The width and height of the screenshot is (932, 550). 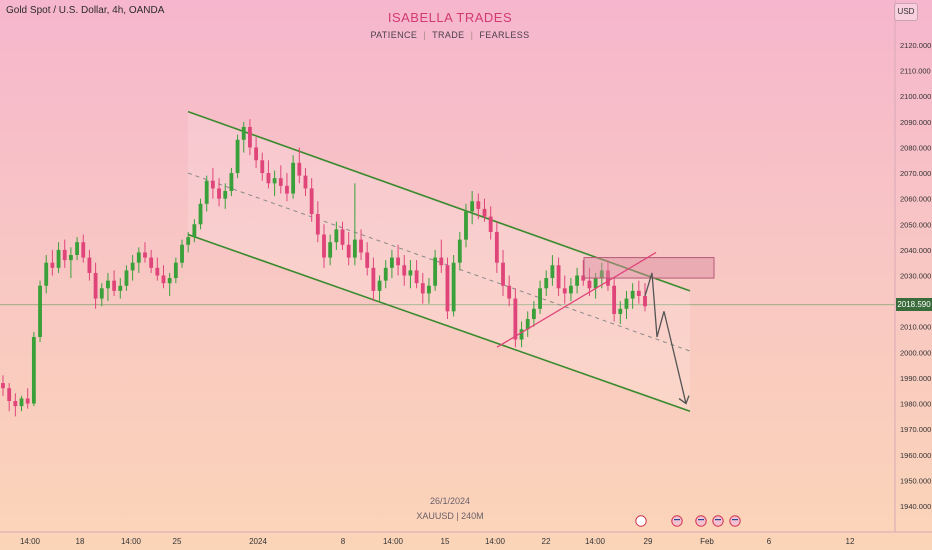 What do you see at coordinates (915, 327) in the screenshot?
I see `y-tick-label: 2010.000` at bounding box center [915, 327].